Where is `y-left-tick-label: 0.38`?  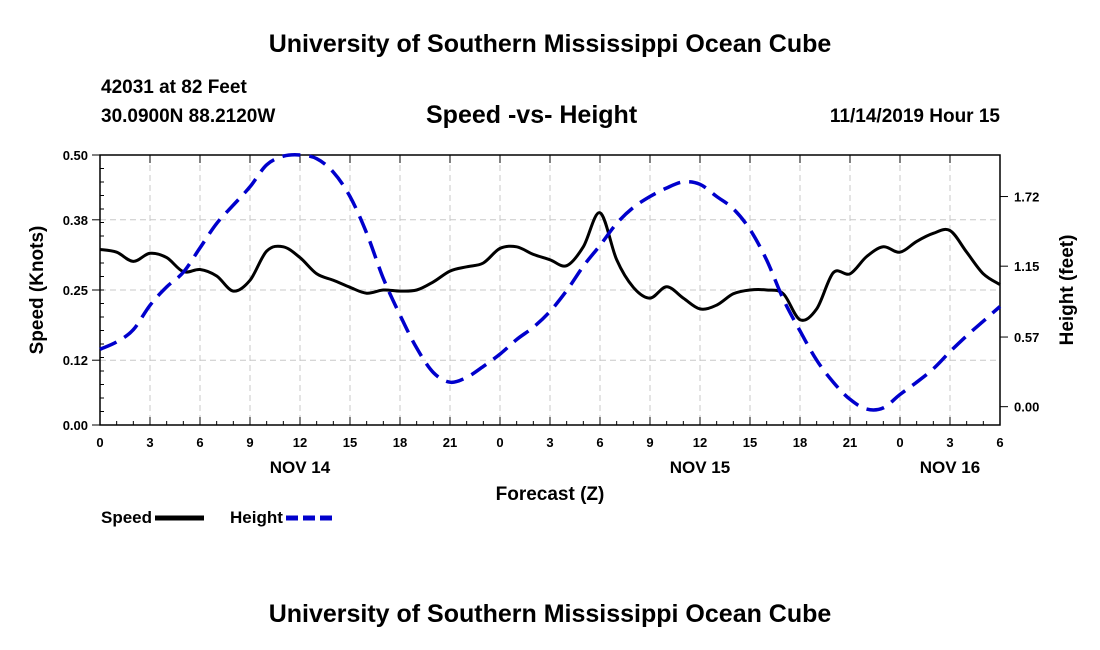 y-left-tick-label: 0.38 is located at coordinates (75, 220).